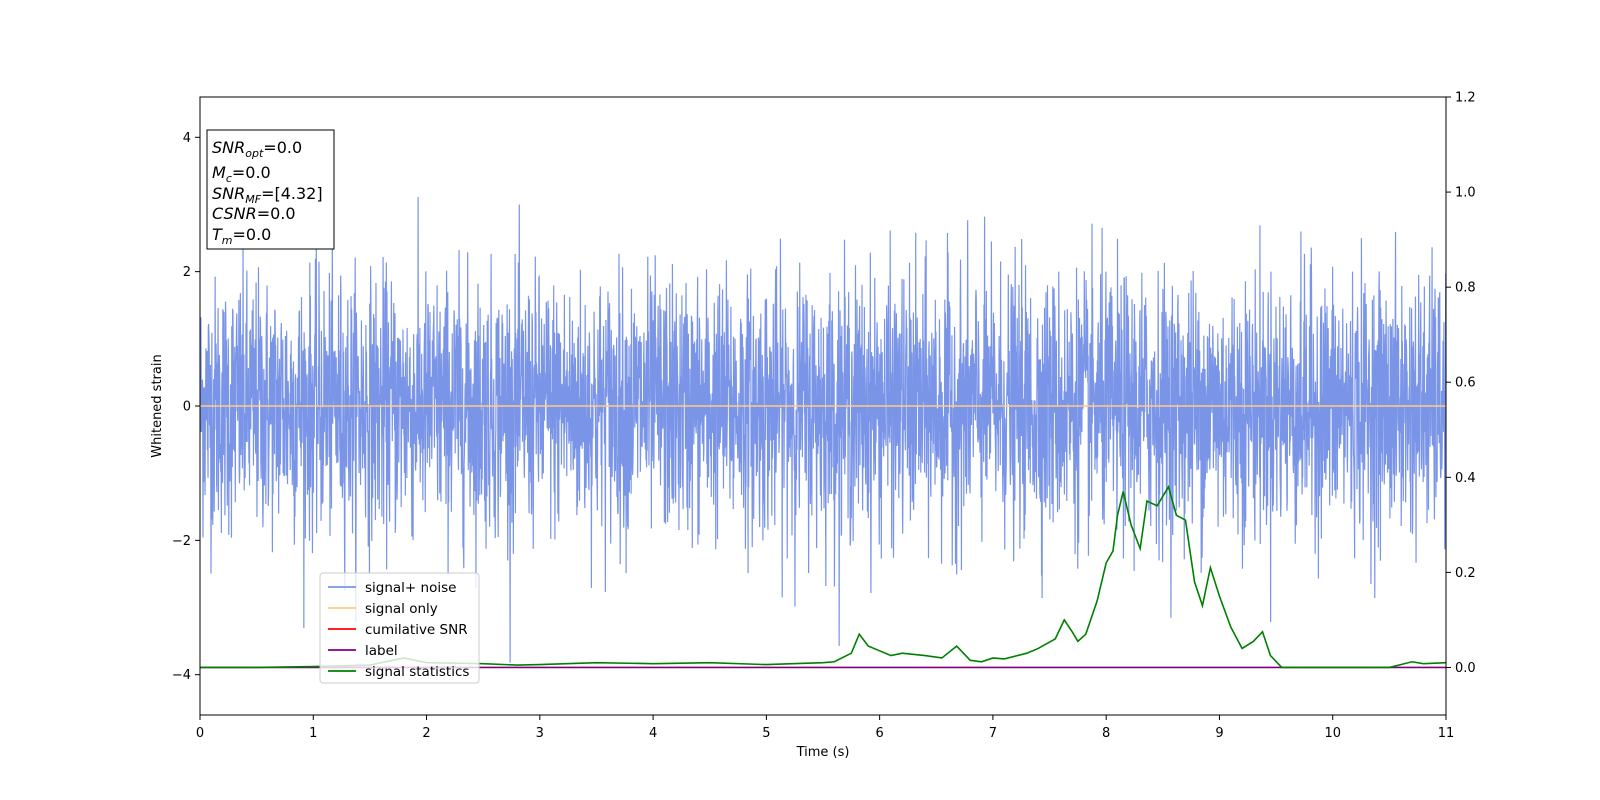 This screenshot has height=800, width=1600. Describe the element at coordinates (219, 172) in the screenshot. I see `stats-symbol: M` at that location.